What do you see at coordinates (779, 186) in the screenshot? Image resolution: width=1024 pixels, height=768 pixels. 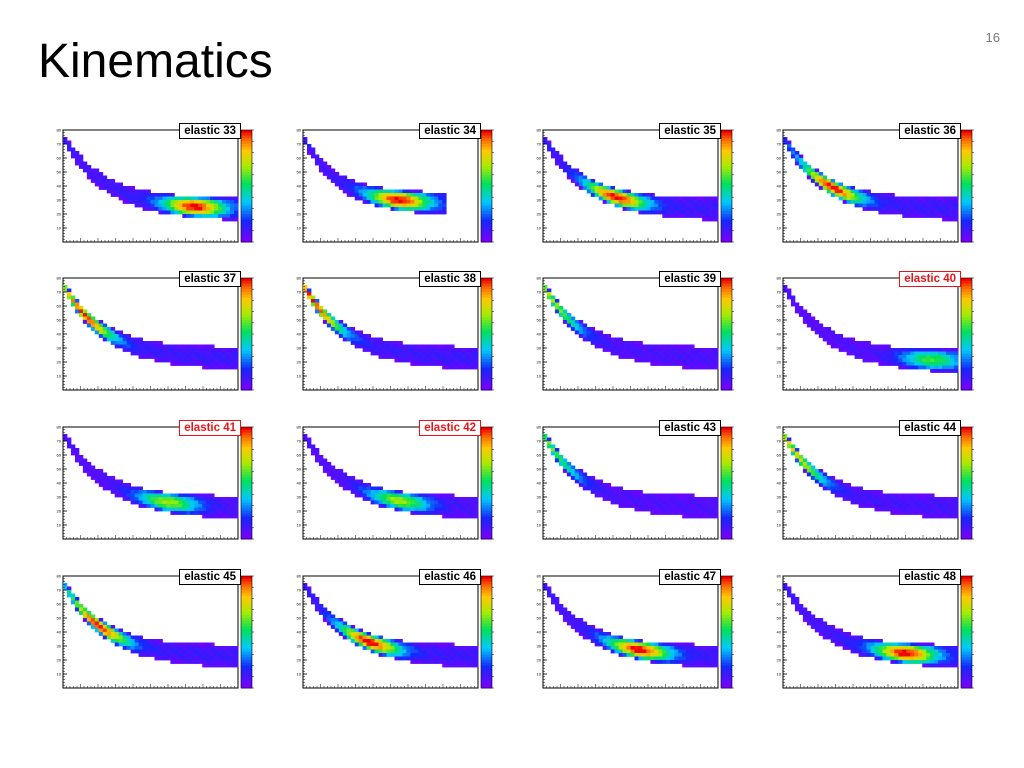 I see `y-tick-label: 40` at bounding box center [779, 186].